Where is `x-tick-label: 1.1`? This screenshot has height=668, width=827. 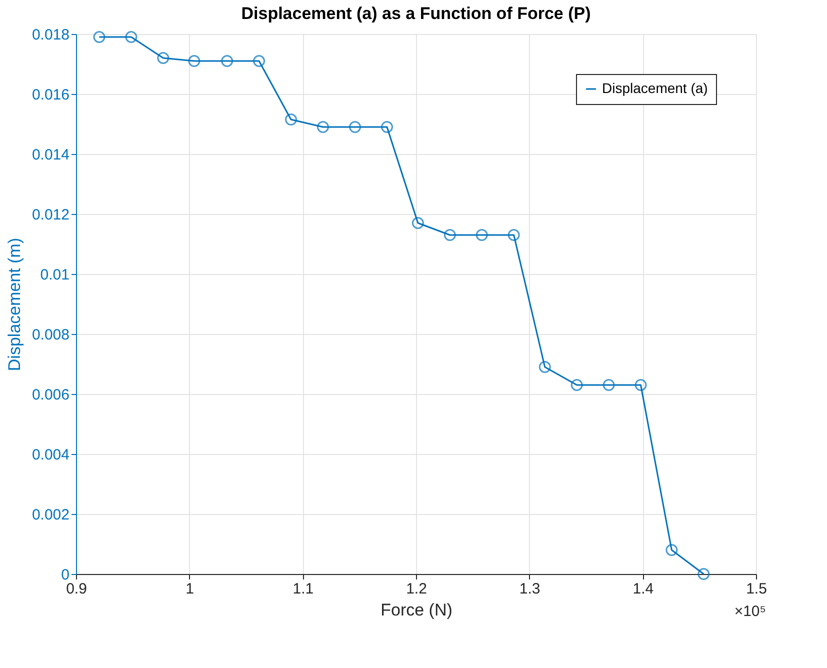
x-tick-label: 1.1 is located at coordinates (303, 589).